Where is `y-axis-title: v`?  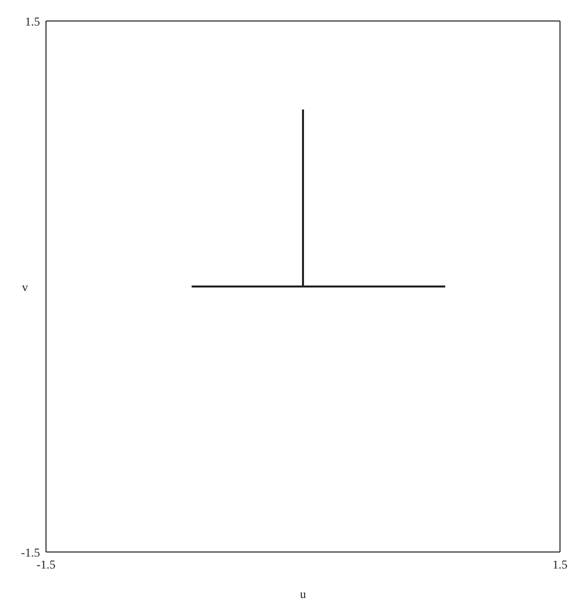 y-axis-title: v is located at coordinates (25, 287).